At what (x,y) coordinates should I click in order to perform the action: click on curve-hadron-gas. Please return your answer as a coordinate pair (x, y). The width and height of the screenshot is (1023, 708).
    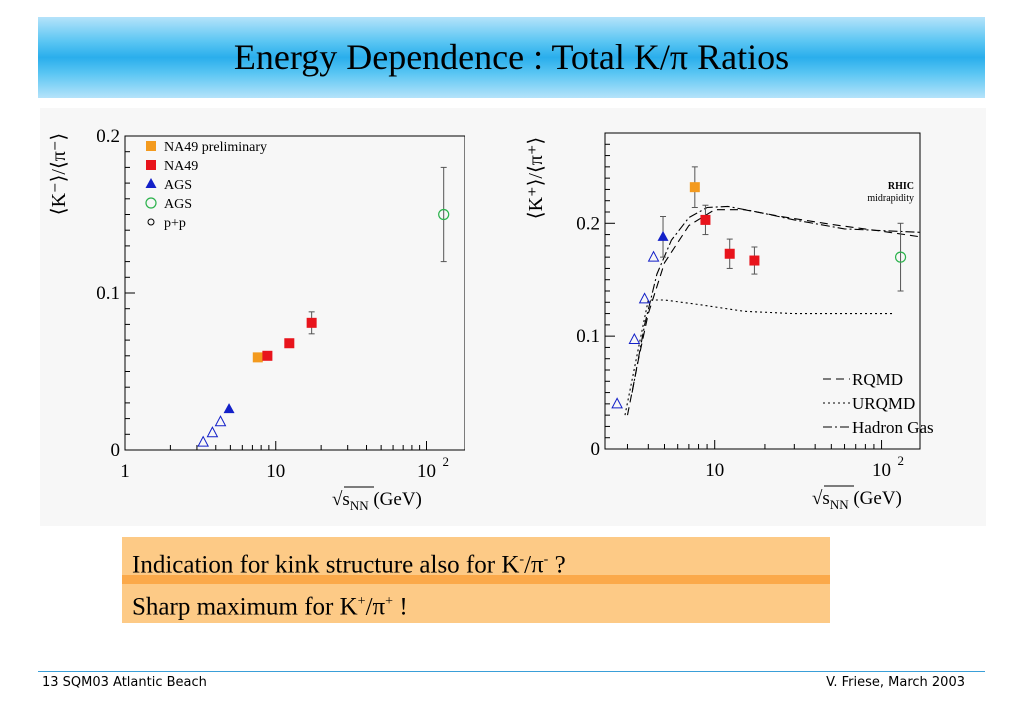
    Looking at the image, I should click on (776, 299).